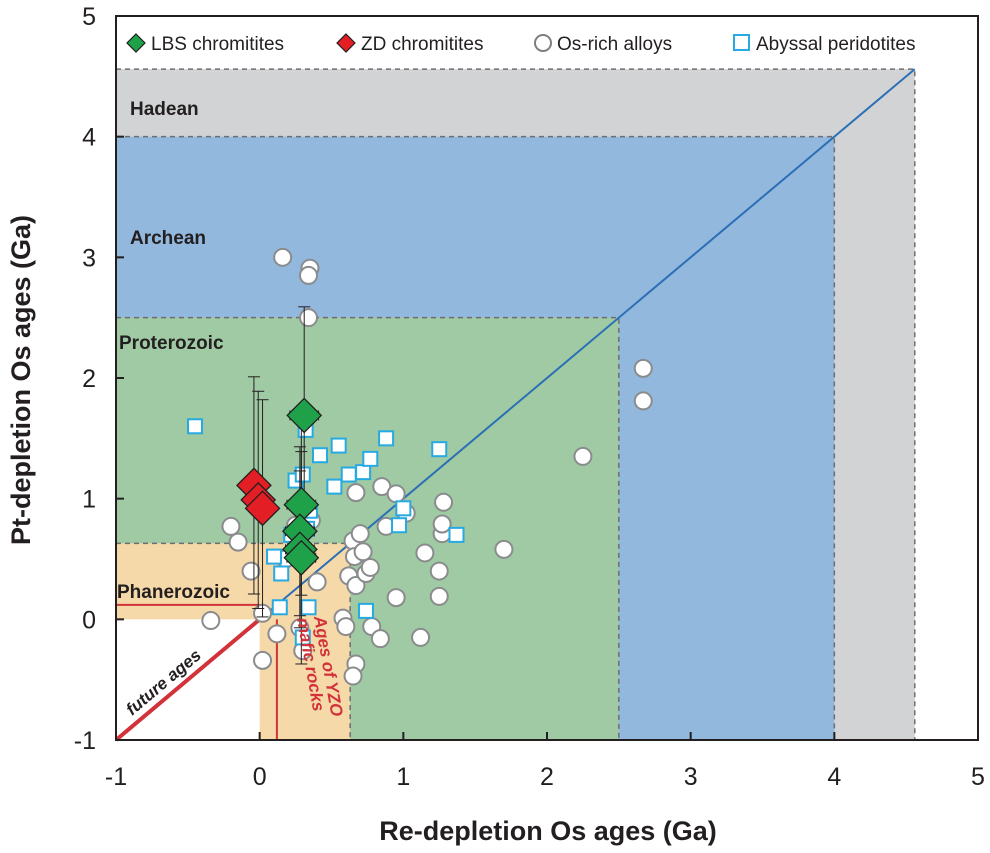 The image size is (990, 853). What do you see at coordinates (614, 44) in the screenshot?
I see `legend-label-alloys: Os-rich alloys` at bounding box center [614, 44].